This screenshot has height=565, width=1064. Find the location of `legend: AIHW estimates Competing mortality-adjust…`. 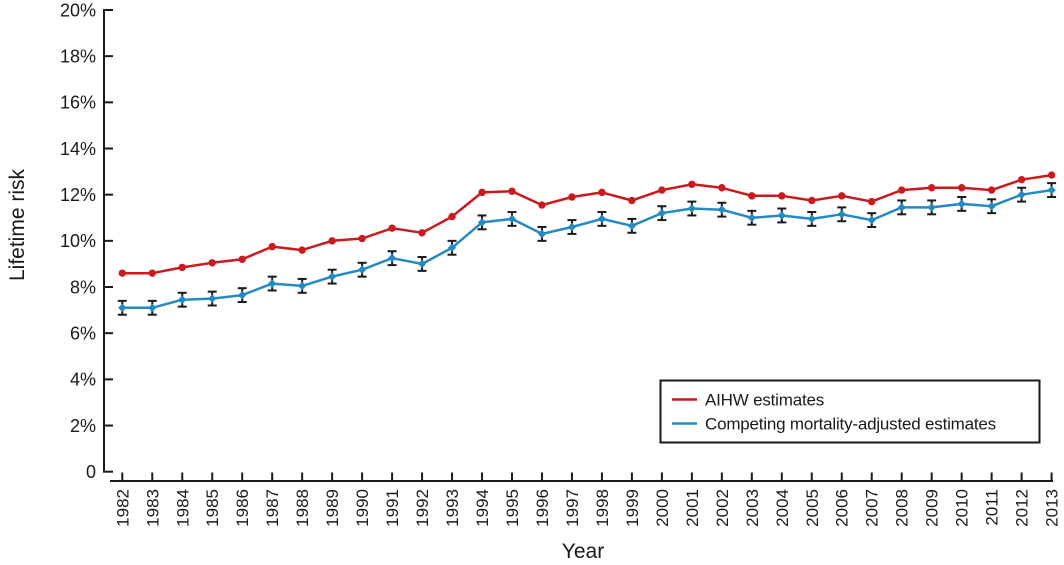

legend: AIHW estimates Competing mortality-adjust… is located at coordinates (850, 411).